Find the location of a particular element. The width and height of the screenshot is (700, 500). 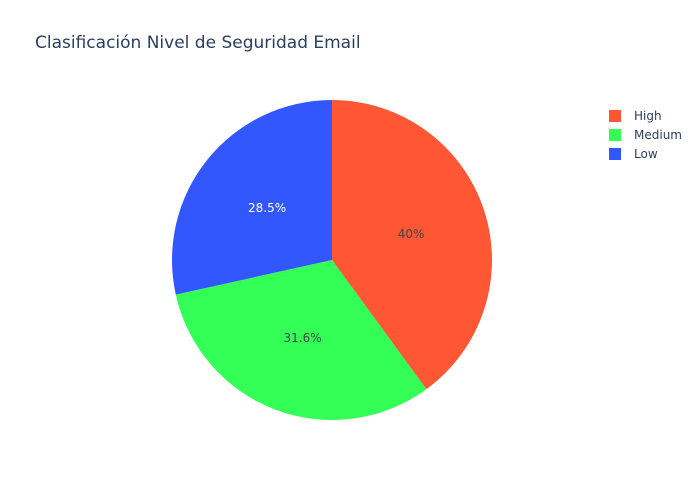

pie-slice-medium is located at coordinates (301, 340).